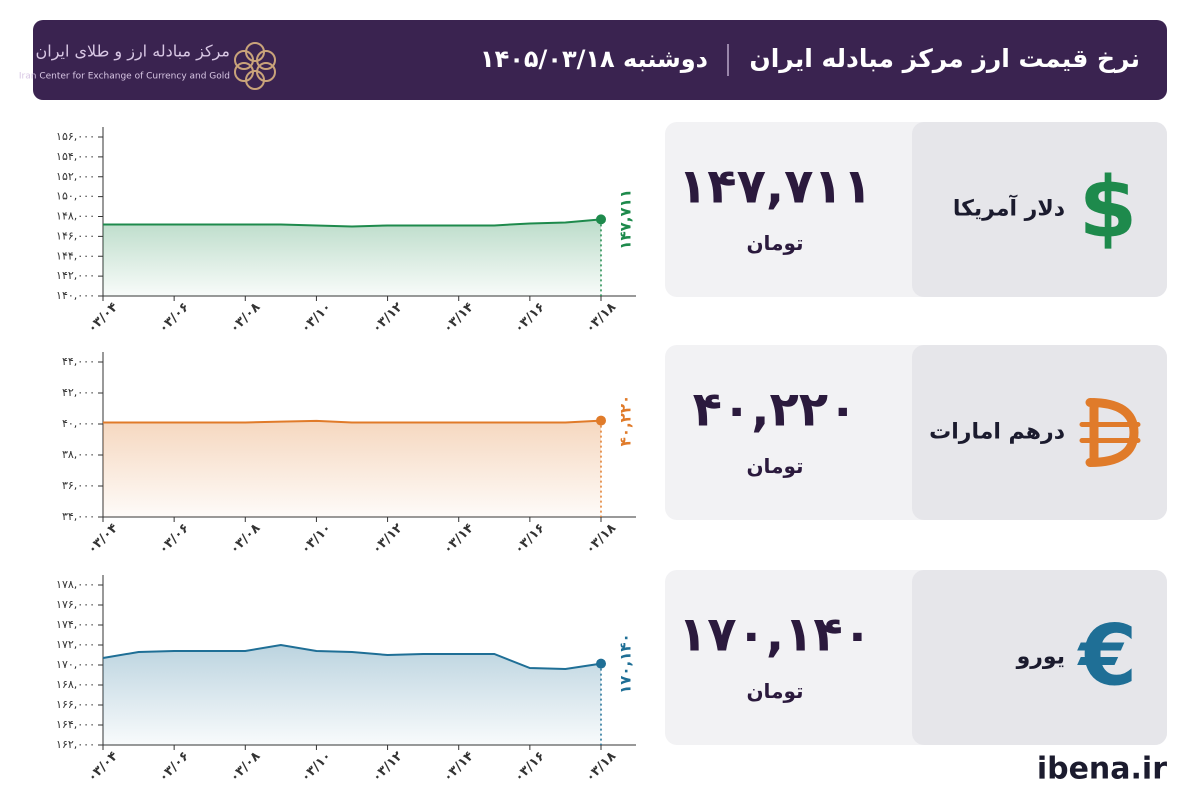 This screenshot has height=799, width=1200. Describe the element at coordinates (255, 66) in the screenshot. I see `logo-icon` at that location.